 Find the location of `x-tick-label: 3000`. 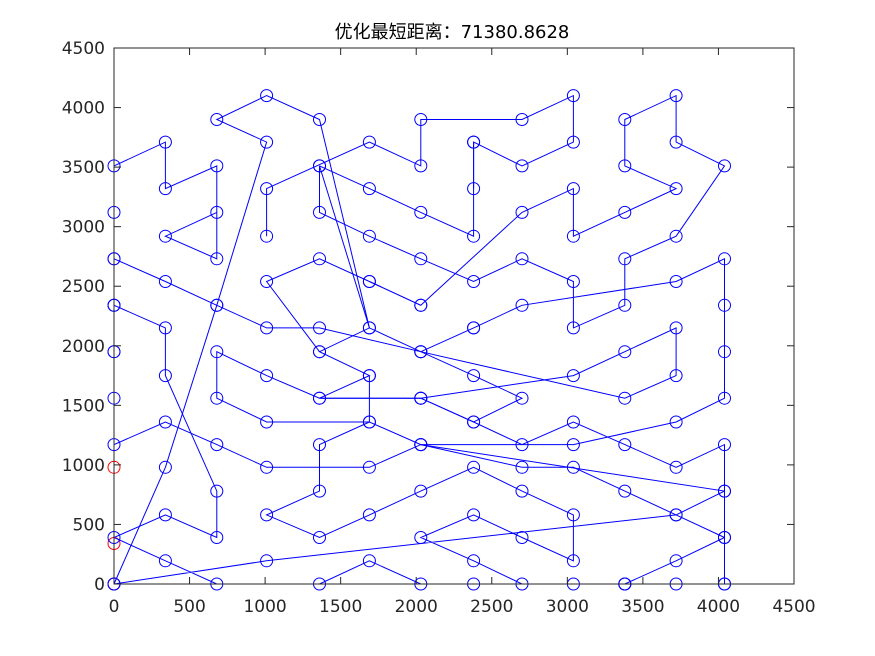

x-tick-label: 3000 is located at coordinates (567, 607).